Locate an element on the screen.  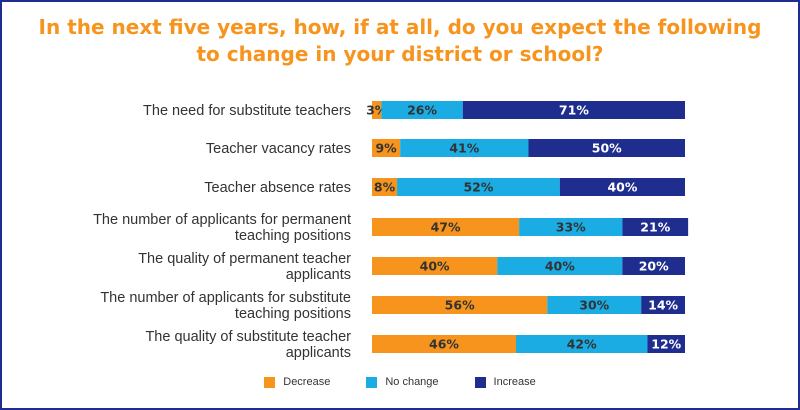
data-label-increase-row-5: 20% is located at coordinates (654, 266).